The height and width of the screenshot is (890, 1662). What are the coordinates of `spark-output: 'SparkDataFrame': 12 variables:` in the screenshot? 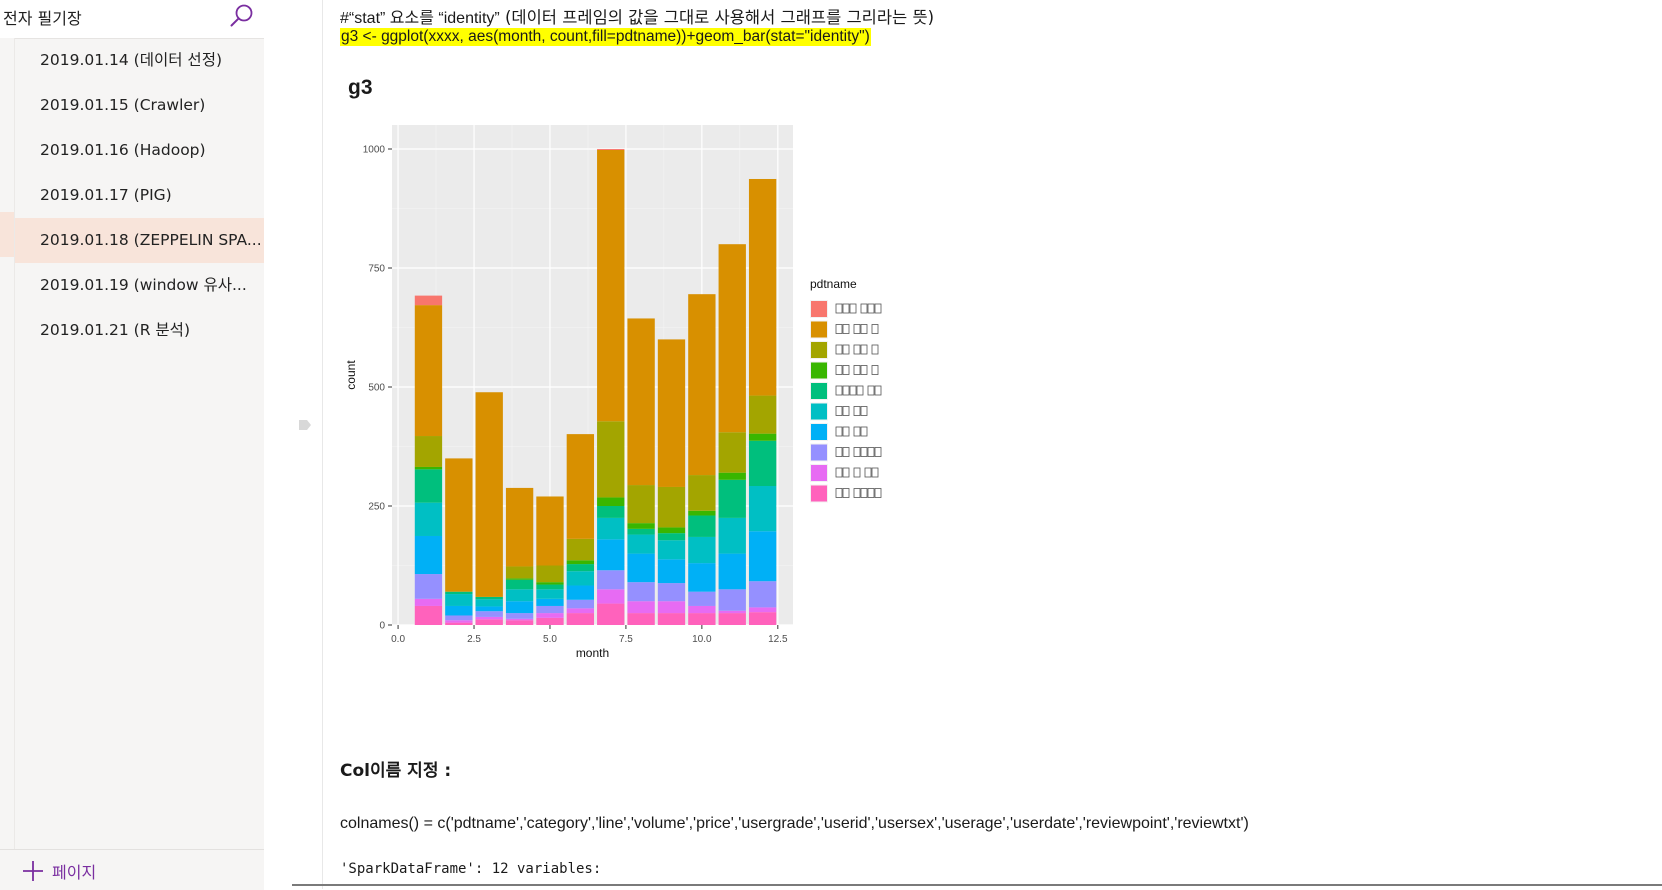 It's located at (471, 869).